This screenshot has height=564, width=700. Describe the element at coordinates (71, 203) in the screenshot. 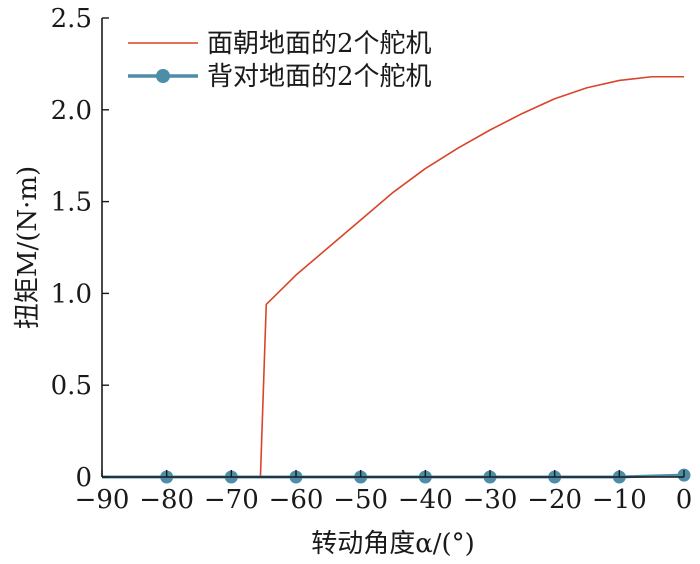

I see `y-tick-label: 1.5` at that location.